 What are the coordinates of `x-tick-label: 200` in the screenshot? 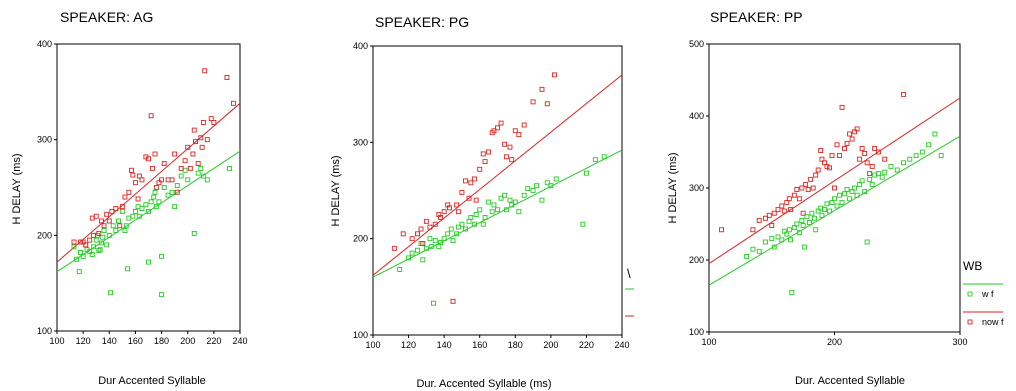 It's located at (187, 341).